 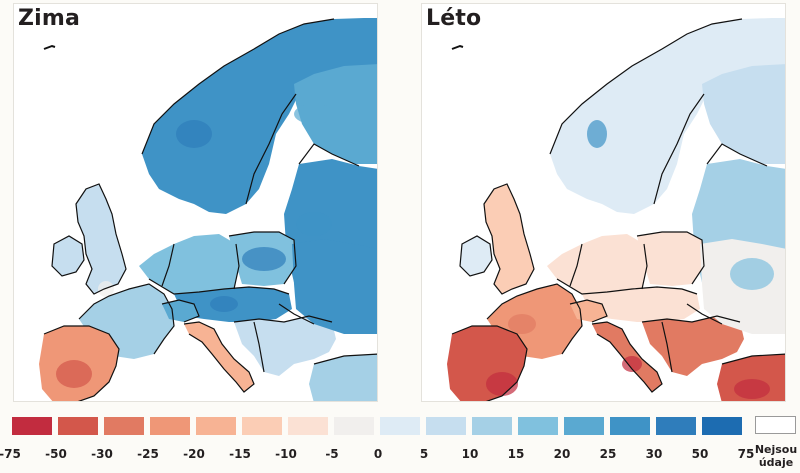 I want to click on region-ukraine-belarus, so click(x=334, y=286).